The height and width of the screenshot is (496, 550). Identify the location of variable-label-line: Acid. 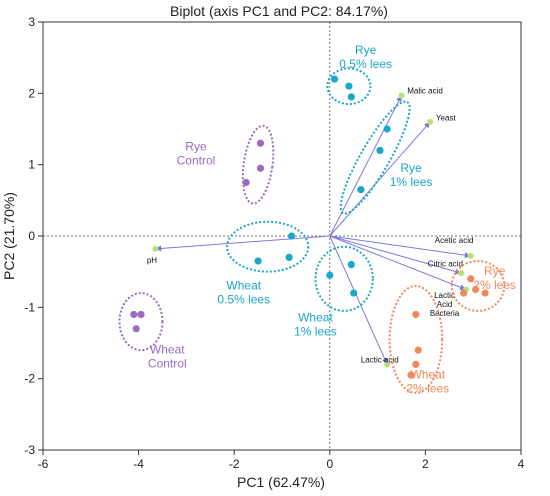
(445, 304).